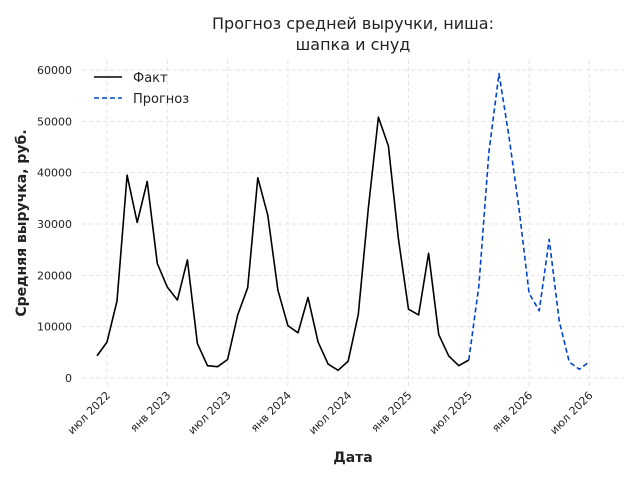  I want to click on y-tick-label: 30000, so click(54, 224).